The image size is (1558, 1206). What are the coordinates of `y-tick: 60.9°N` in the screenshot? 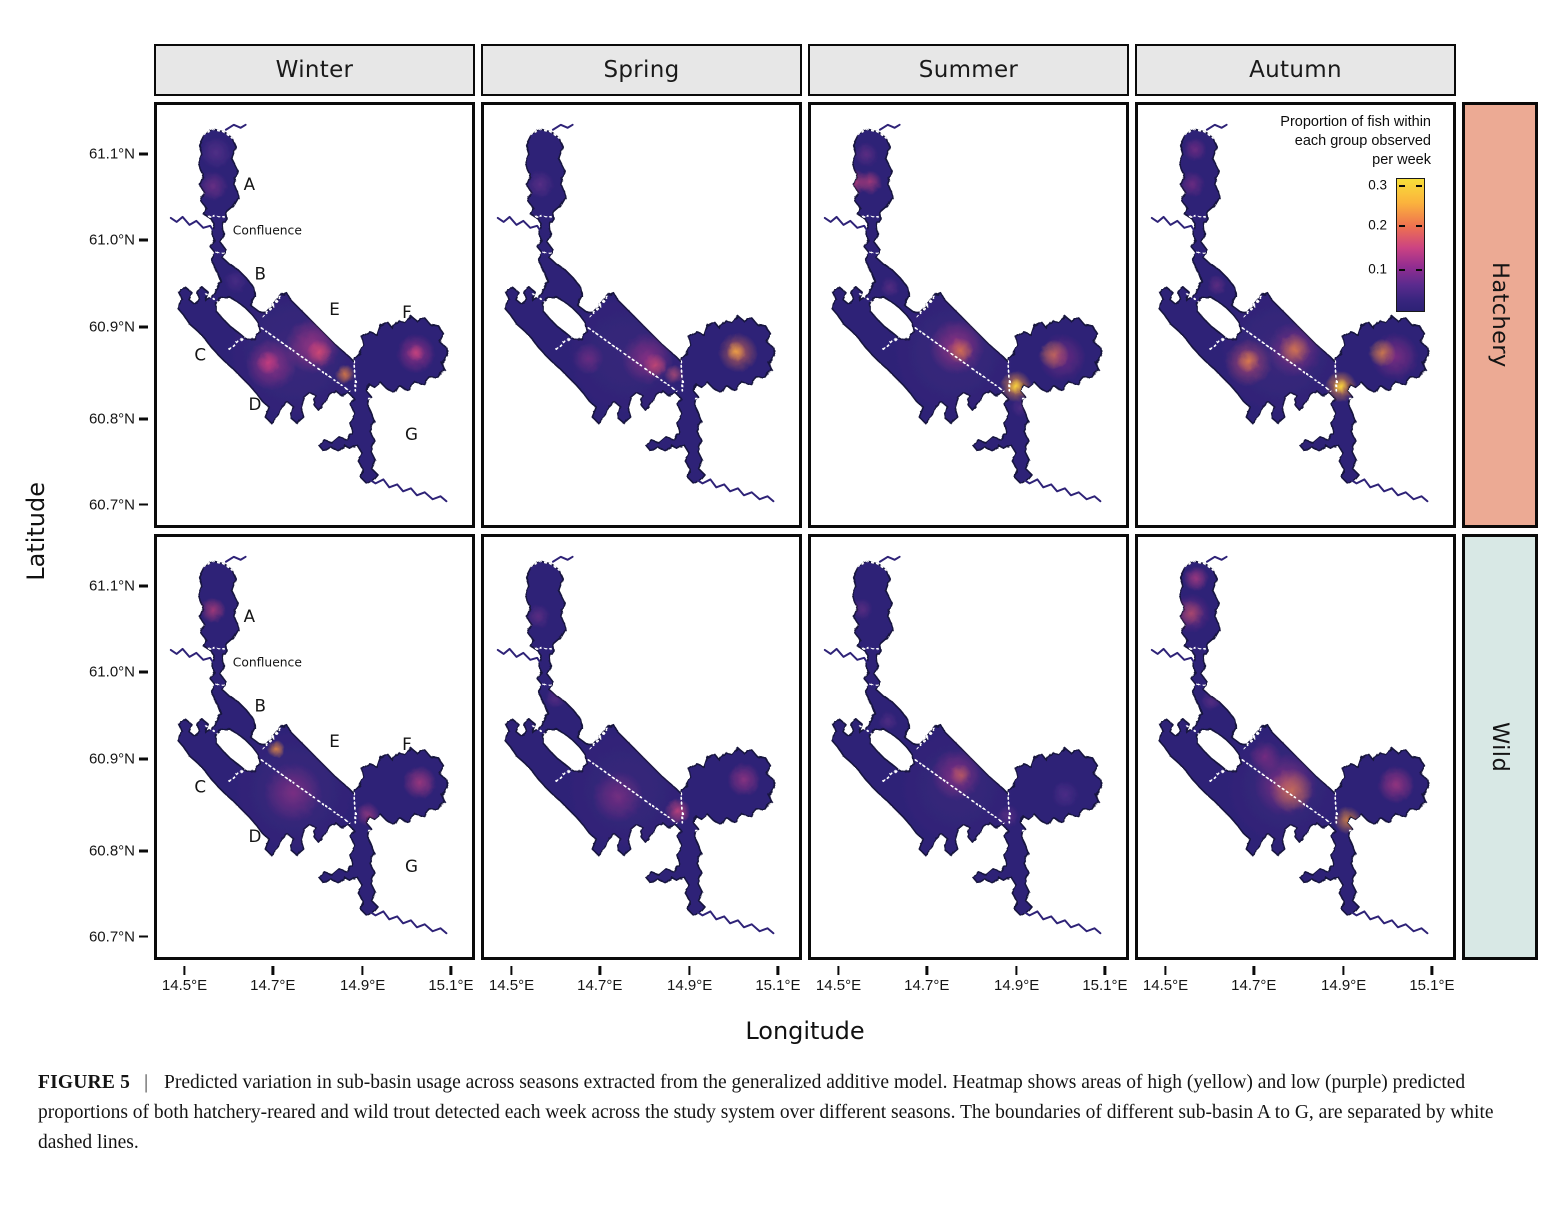 It's located at (118, 758).